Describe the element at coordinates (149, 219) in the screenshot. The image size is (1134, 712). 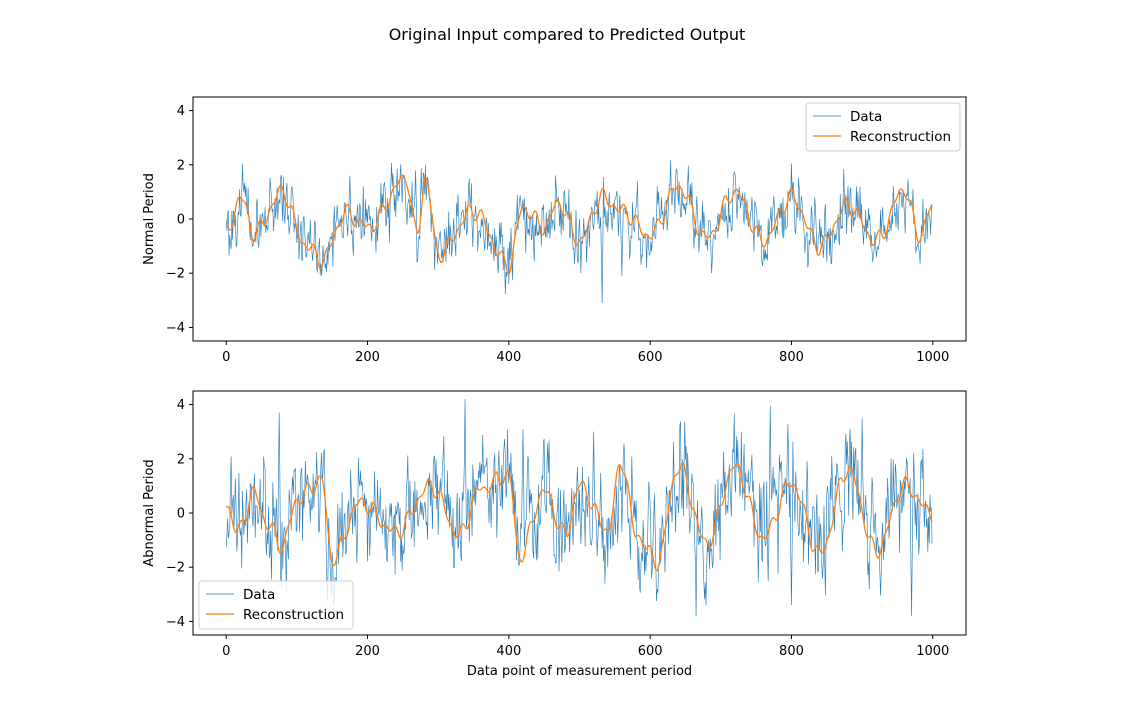
I see `y-axis-label: Normal Period` at that location.